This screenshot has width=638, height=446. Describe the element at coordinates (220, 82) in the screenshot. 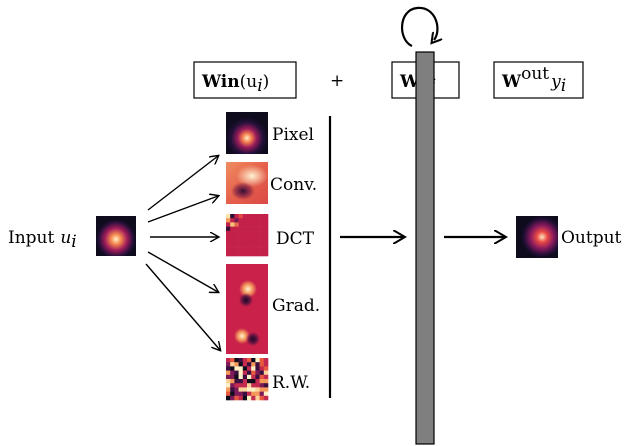

I see `win-formula-bold: Win` at that location.